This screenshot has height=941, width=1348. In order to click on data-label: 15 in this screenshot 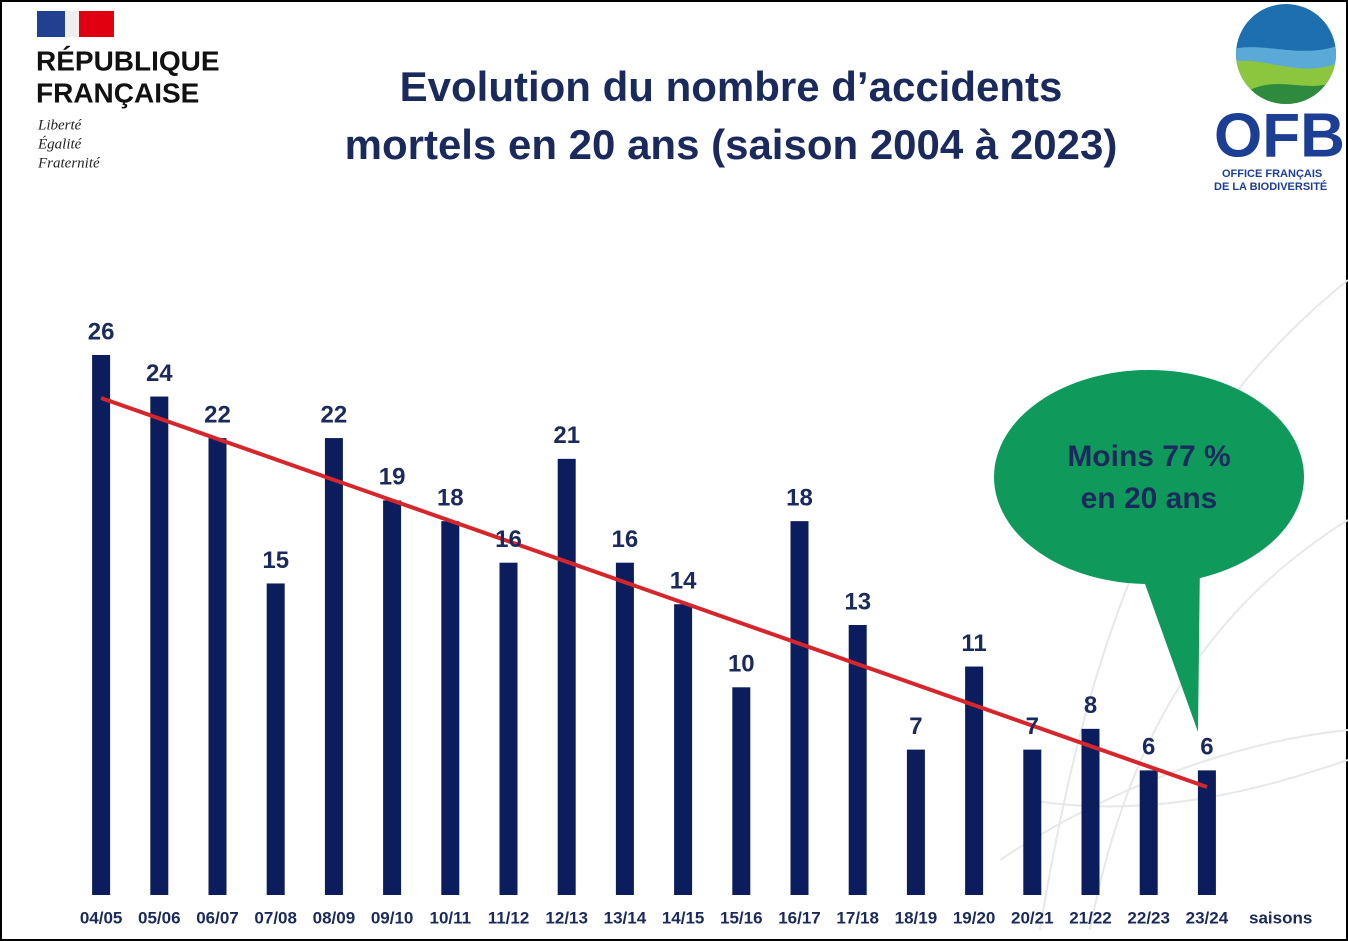, I will do `click(275, 560)`.